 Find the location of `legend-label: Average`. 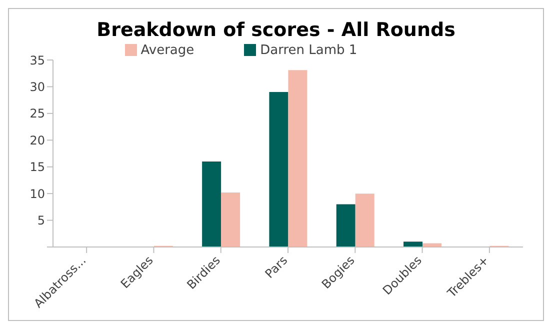

legend-label: Average is located at coordinates (167, 50).